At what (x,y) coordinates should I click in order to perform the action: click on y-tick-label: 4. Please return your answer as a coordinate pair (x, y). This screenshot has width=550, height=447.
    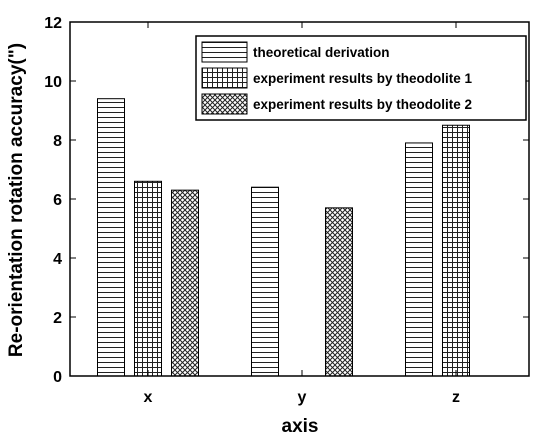
    Looking at the image, I should click on (57, 259).